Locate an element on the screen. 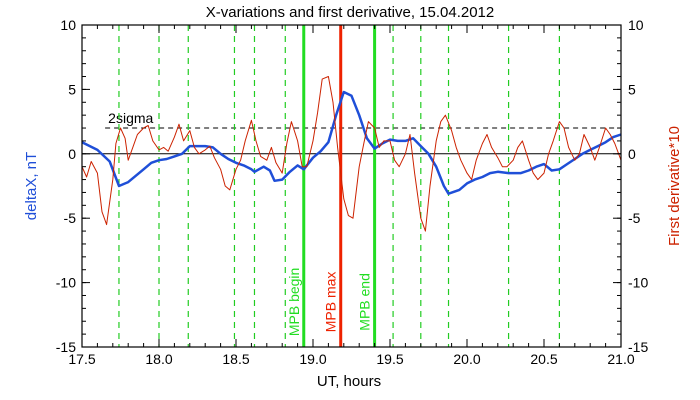 The image size is (700, 400). x-tick-label: 21.0 is located at coordinates (620, 359).